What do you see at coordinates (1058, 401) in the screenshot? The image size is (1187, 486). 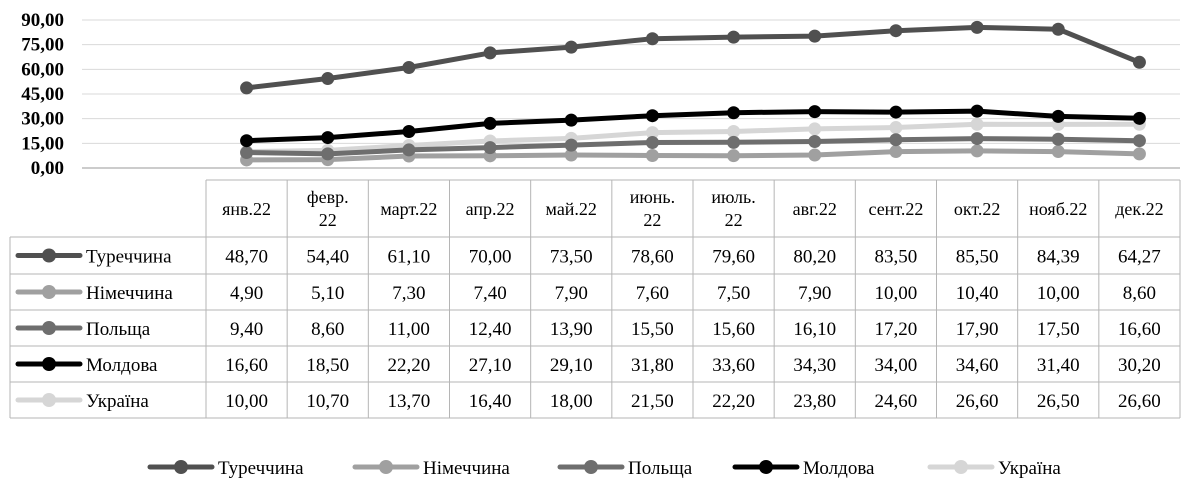 I see `table-cell-value: 26,50` at bounding box center [1058, 401].